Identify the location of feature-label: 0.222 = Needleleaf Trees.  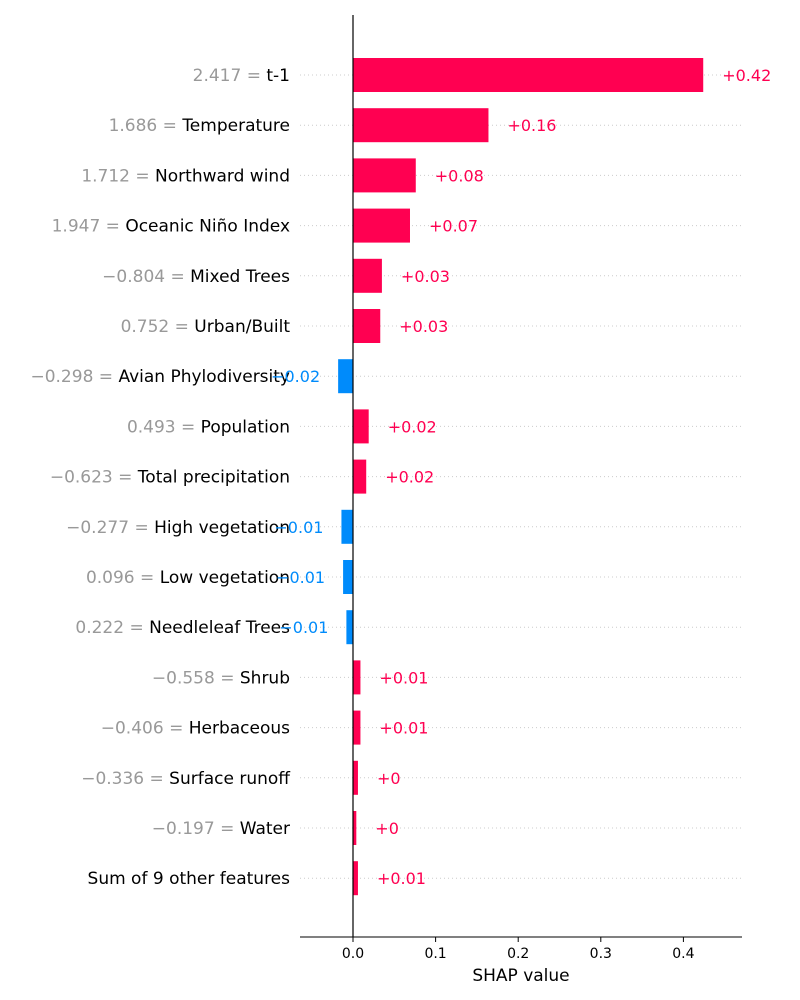
(182, 628).